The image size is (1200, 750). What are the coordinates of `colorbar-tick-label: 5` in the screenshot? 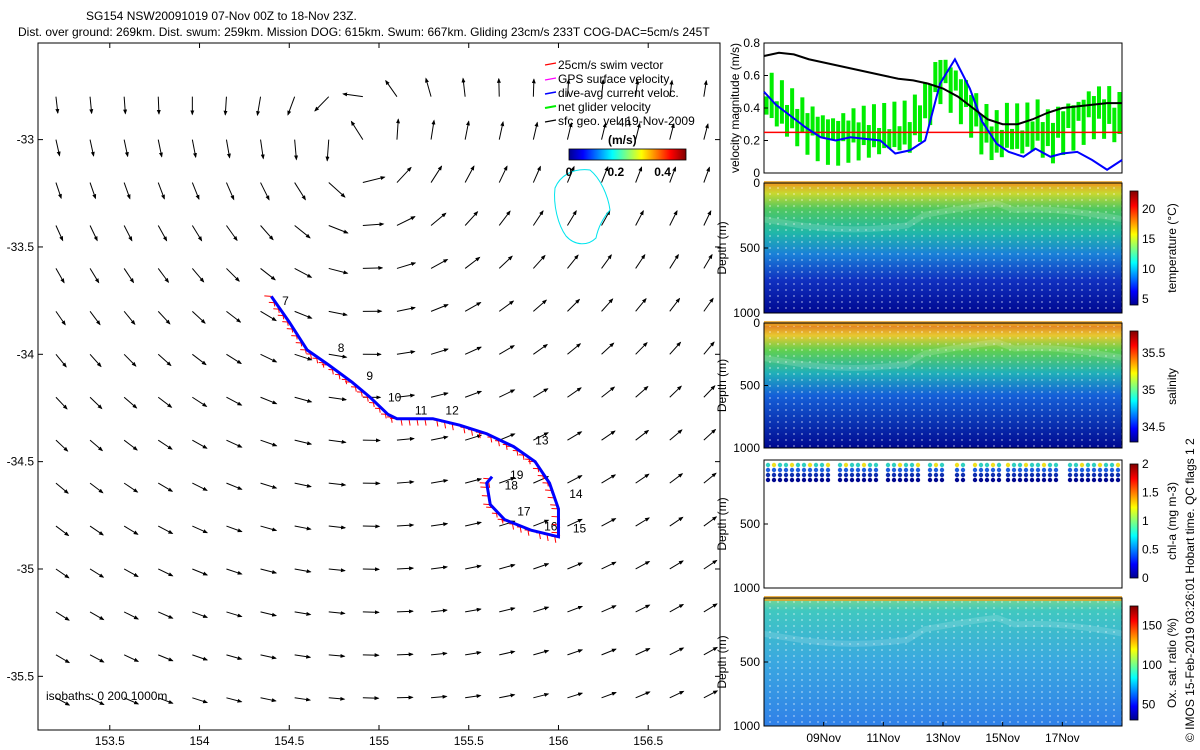 It's located at (1145, 299).